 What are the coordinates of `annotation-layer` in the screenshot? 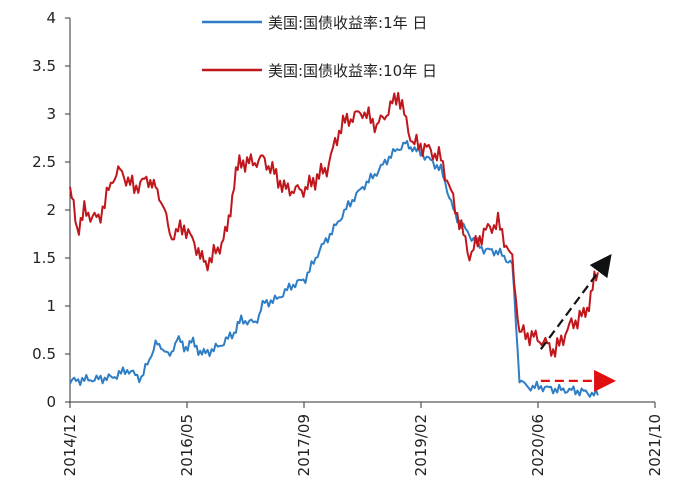 It's located at (578, 322).